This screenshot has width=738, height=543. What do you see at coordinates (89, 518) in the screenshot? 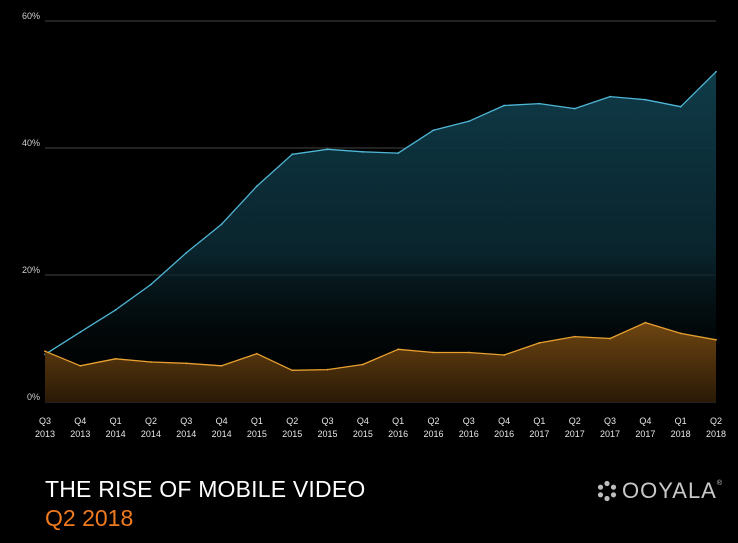
I see `chart-subtitle: Q2 2018` at bounding box center [89, 518].